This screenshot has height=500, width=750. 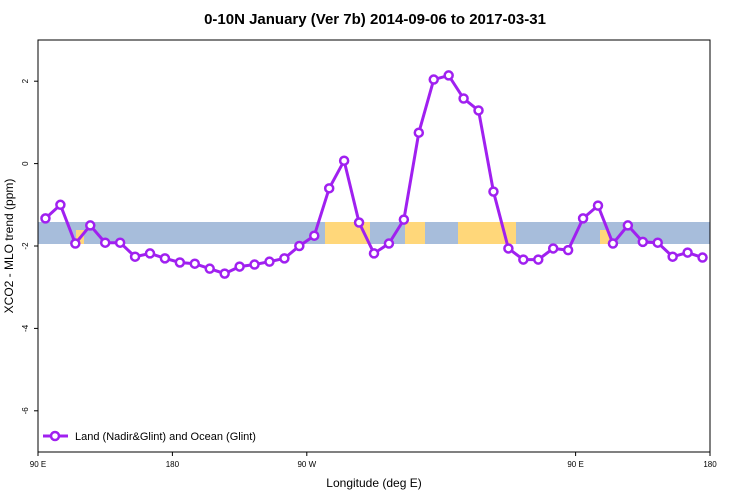 What do you see at coordinates (25, 80) in the screenshot?
I see `y-tick-label: 2` at bounding box center [25, 80].